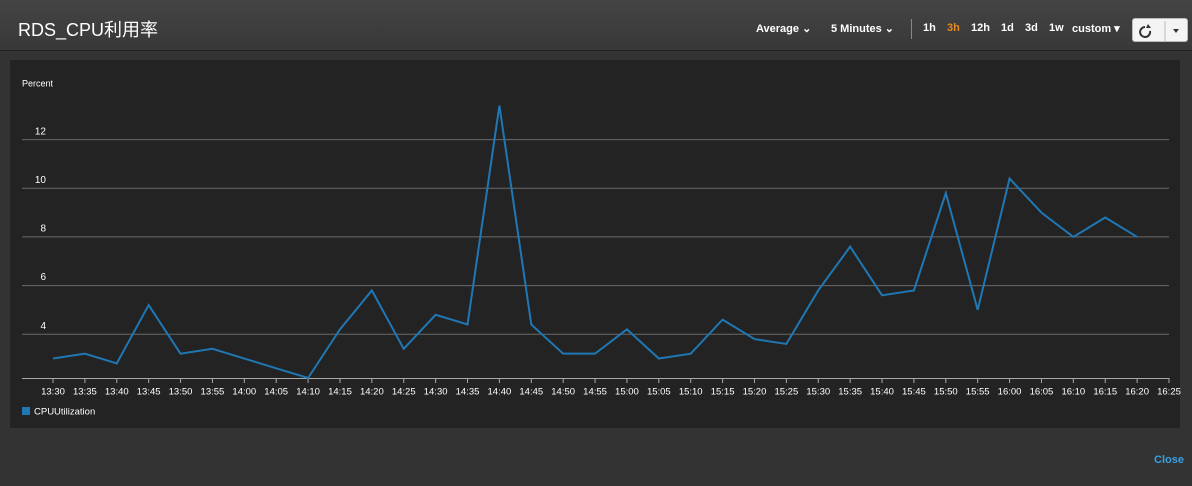  I want to click on legend-label: CPUUtilization, so click(64, 412).